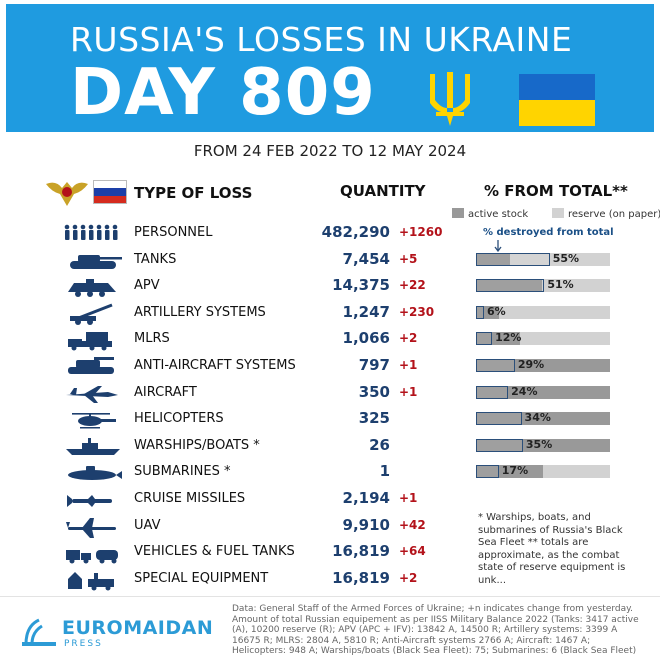 The width and height of the screenshot is (660, 660). What do you see at coordinates (94, 421) in the screenshot?
I see `helicopter-icon` at bounding box center [94, 421].